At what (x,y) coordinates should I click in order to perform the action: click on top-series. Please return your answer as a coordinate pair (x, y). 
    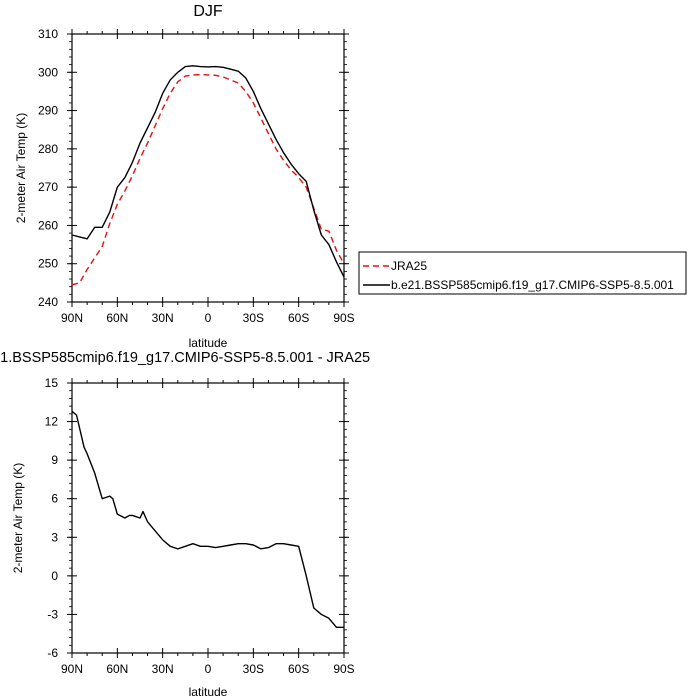
    Looking at the image, I should click on (208, 175).